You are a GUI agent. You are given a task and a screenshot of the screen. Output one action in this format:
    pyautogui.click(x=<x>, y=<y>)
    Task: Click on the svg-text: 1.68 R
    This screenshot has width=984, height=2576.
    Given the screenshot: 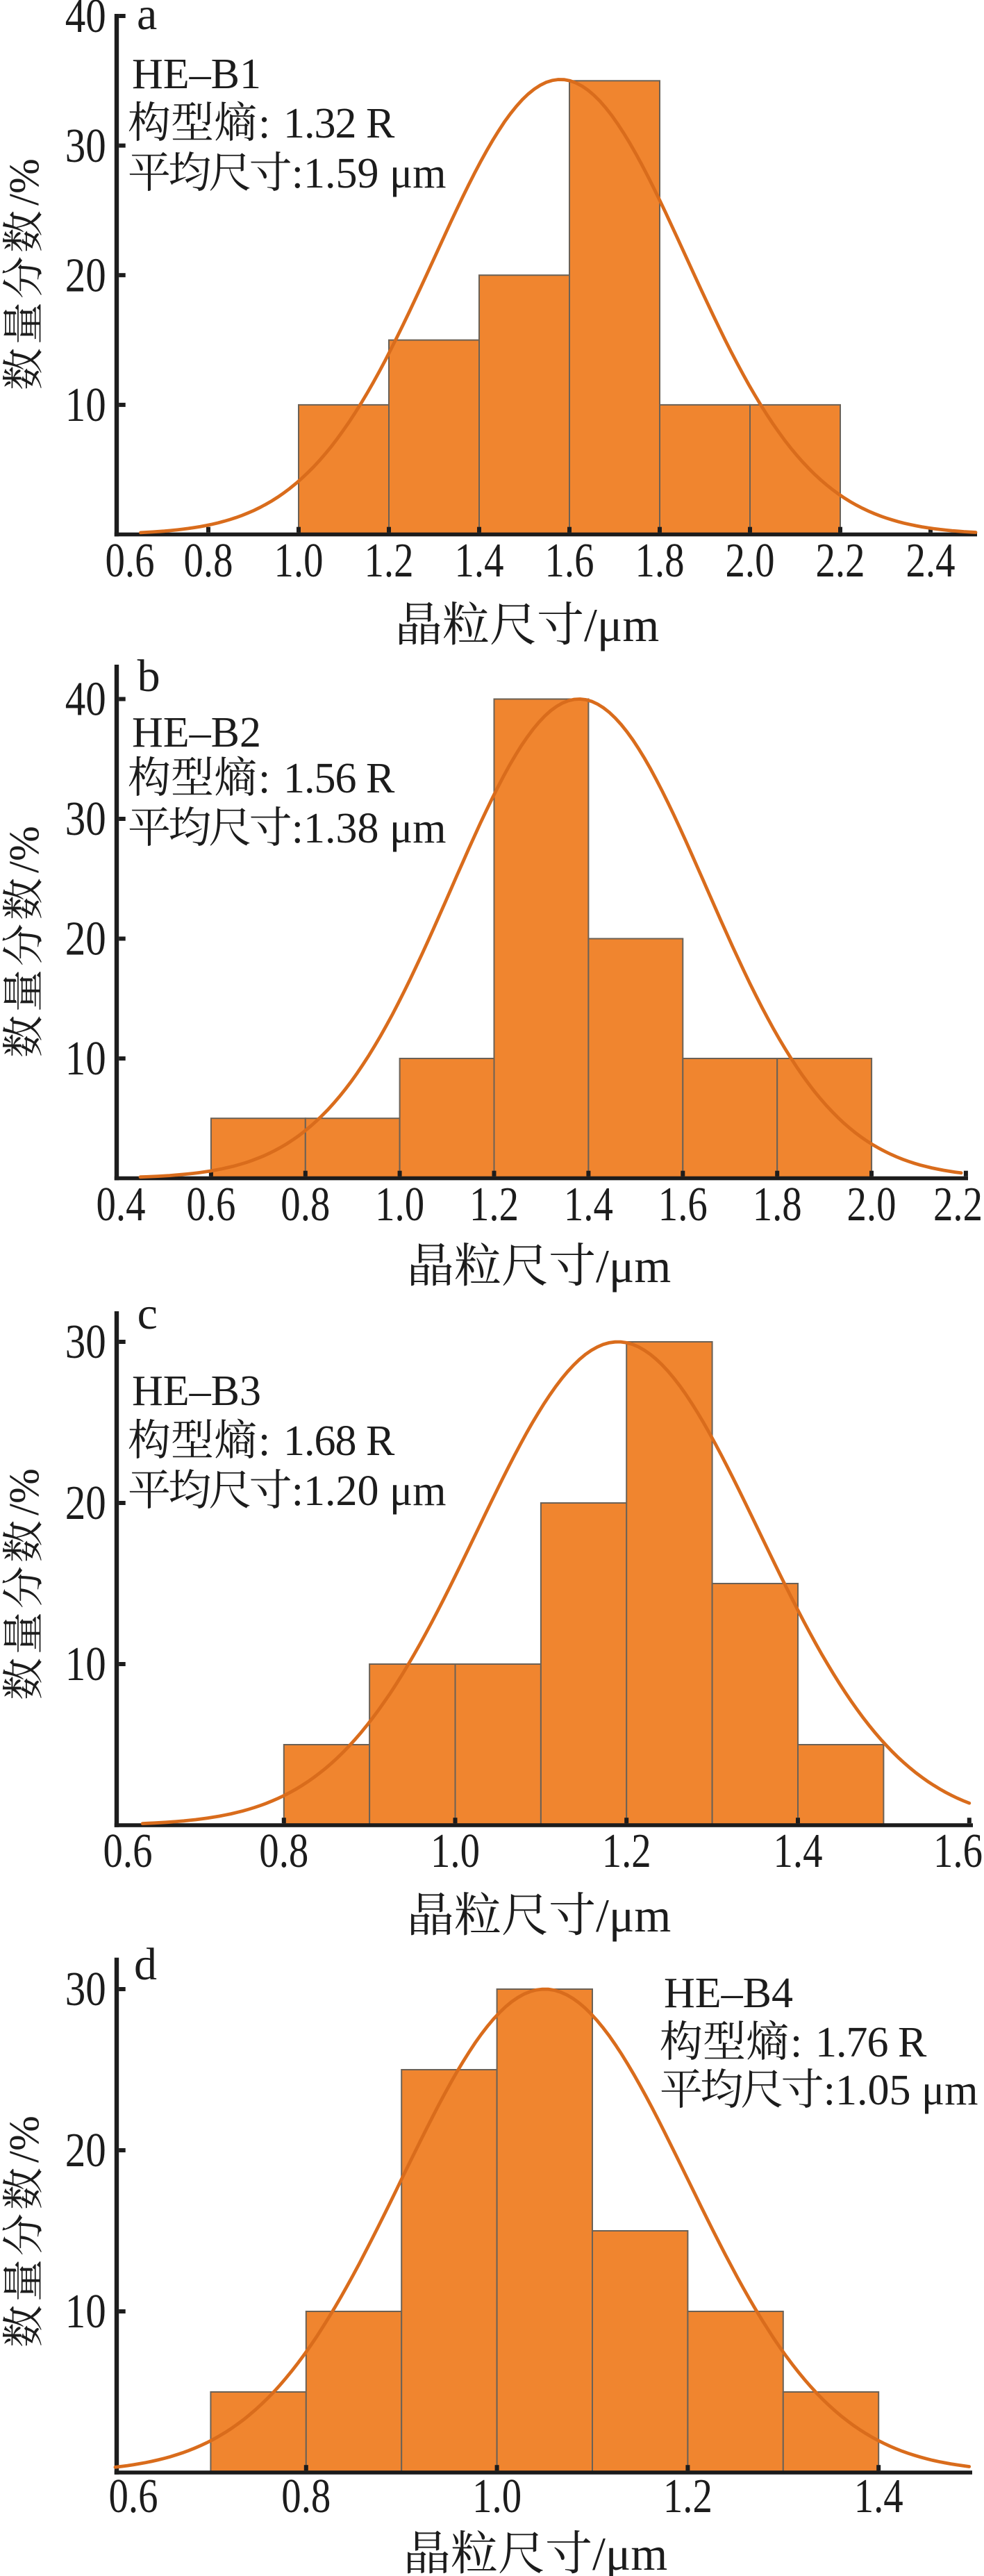 What is the action you would take?
    pyautogui.click(x=339, y=1441)
    